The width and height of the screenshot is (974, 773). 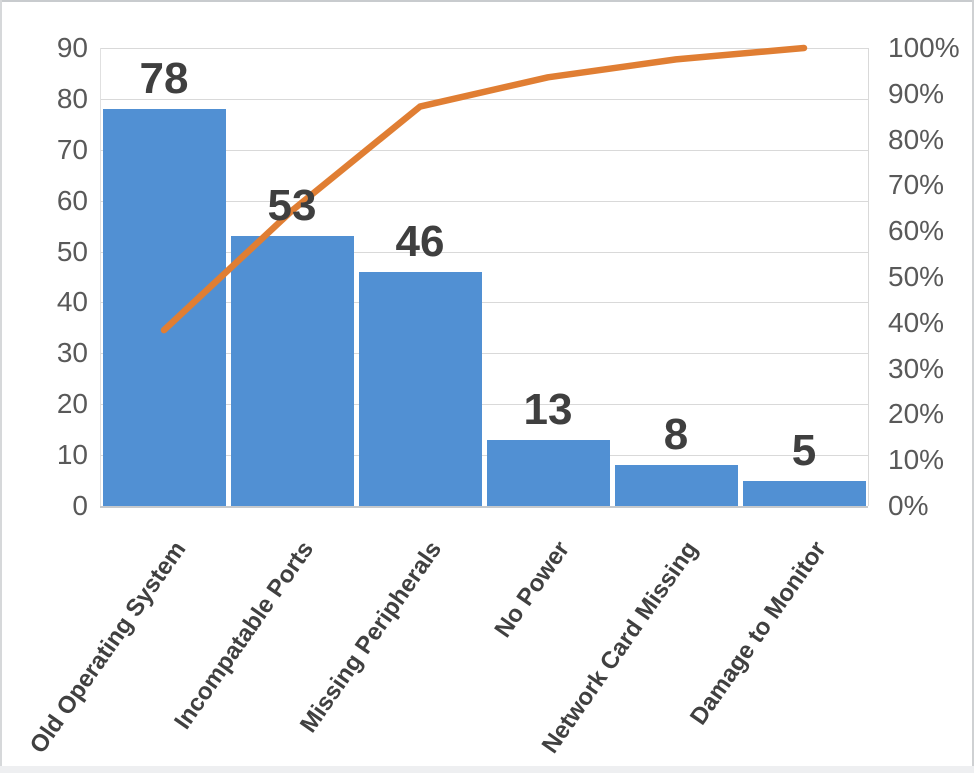 I want to click on pct-axis-tick-label: 50%, so click(x=916, y=276).